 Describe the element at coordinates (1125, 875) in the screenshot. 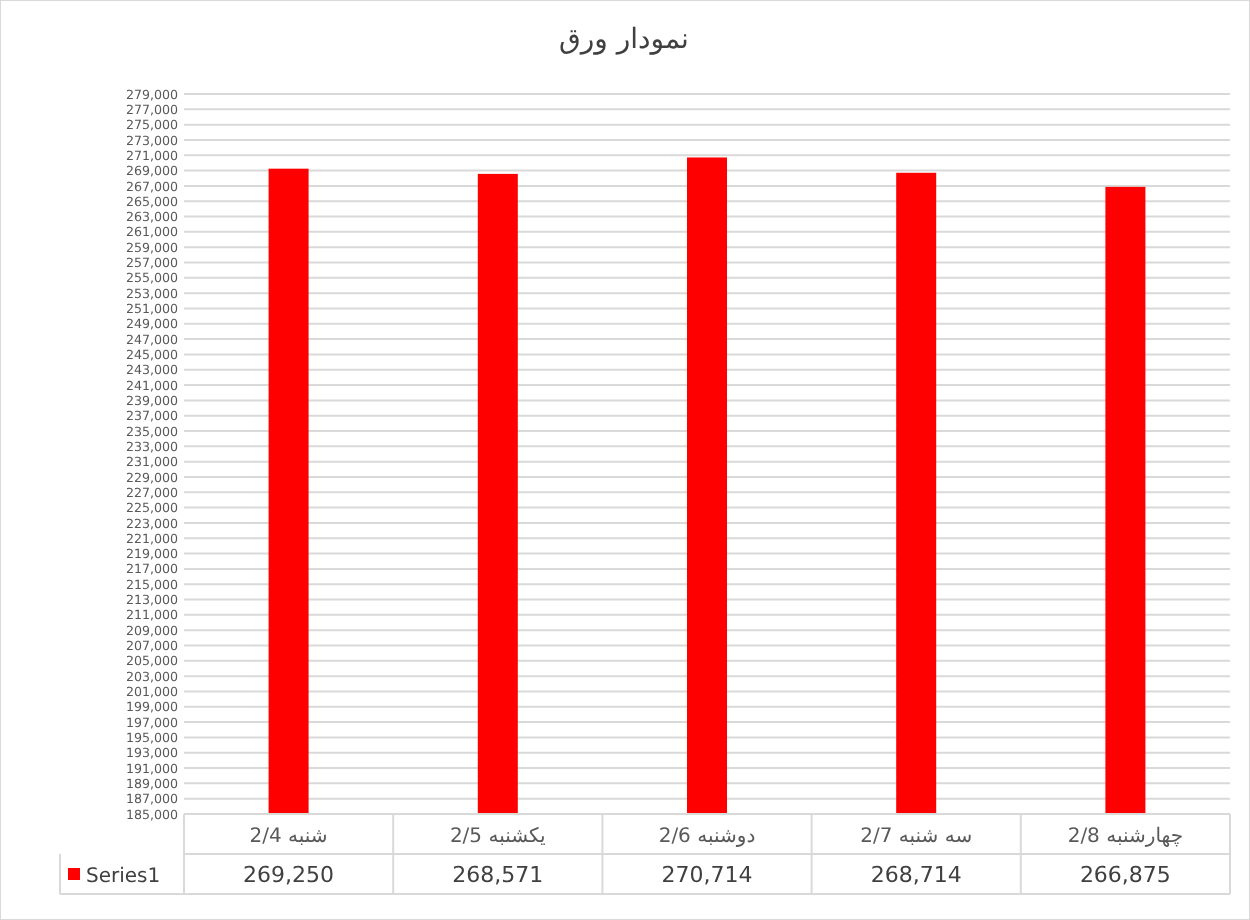

I see `data-label: 266,875` at that location.